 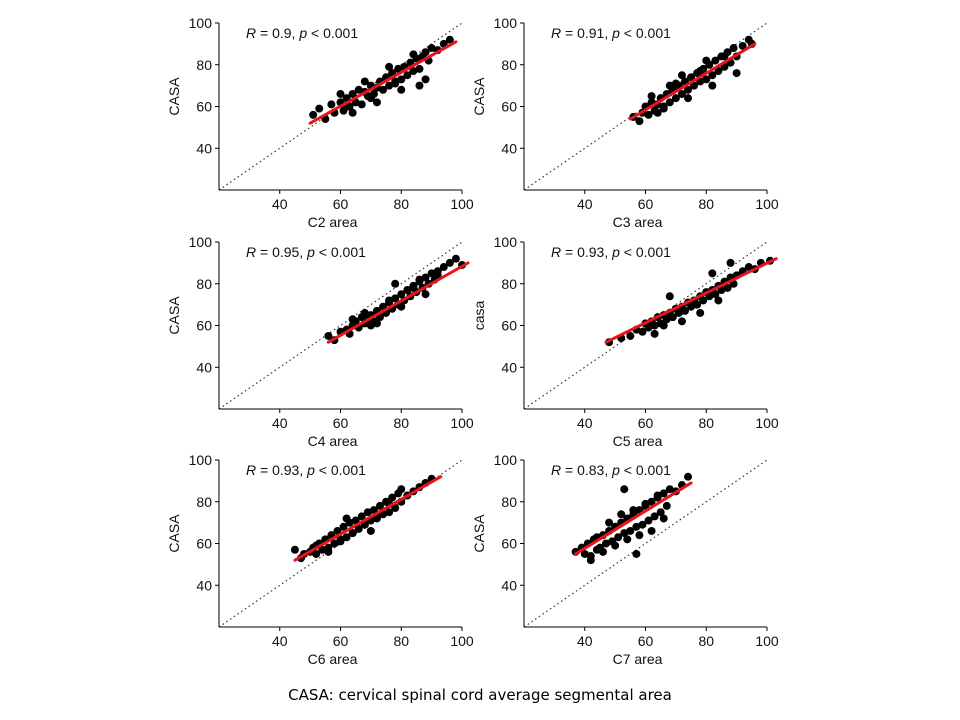 What do you see at coordinates (306, 470) in the screenshot?
I see `stats-annotation: R = 0.93, p < 0.001` at bounding box center [306, 470].